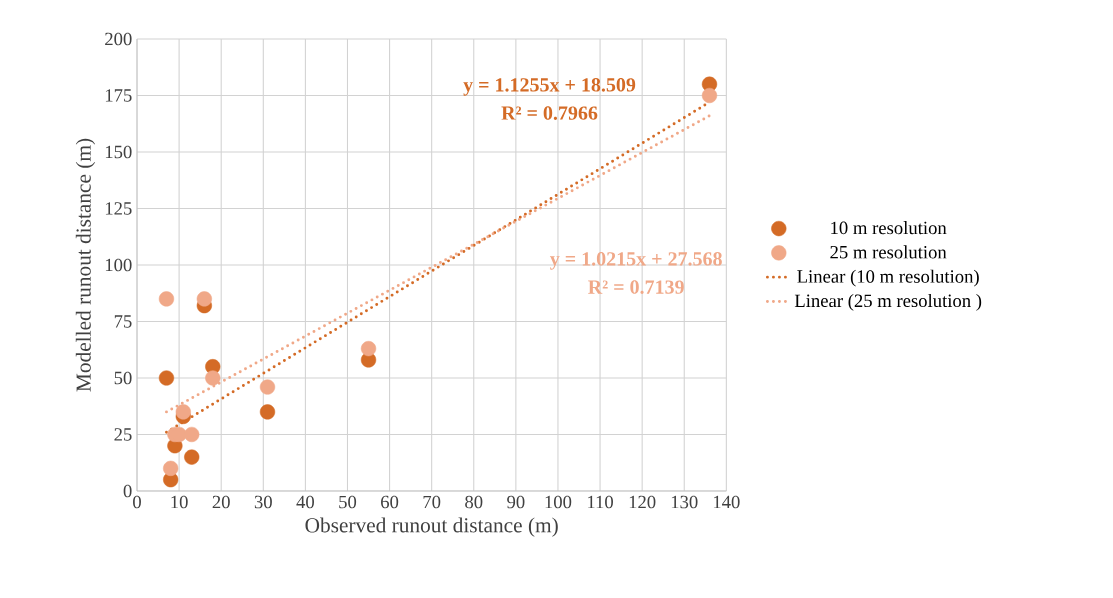  What do you see at coordinates (642, 502) in the screenshot?
I see `x-tick-label: 120` at bounding box center [642, 502].